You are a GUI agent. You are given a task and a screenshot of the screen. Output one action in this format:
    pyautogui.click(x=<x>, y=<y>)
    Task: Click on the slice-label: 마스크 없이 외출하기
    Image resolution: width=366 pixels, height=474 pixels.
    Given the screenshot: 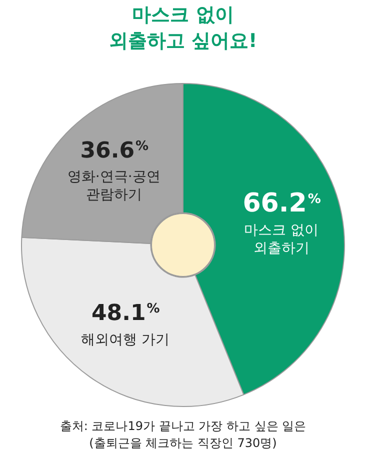 What is the action you would take?
    pyautogui.click(x=281, y=239)
    